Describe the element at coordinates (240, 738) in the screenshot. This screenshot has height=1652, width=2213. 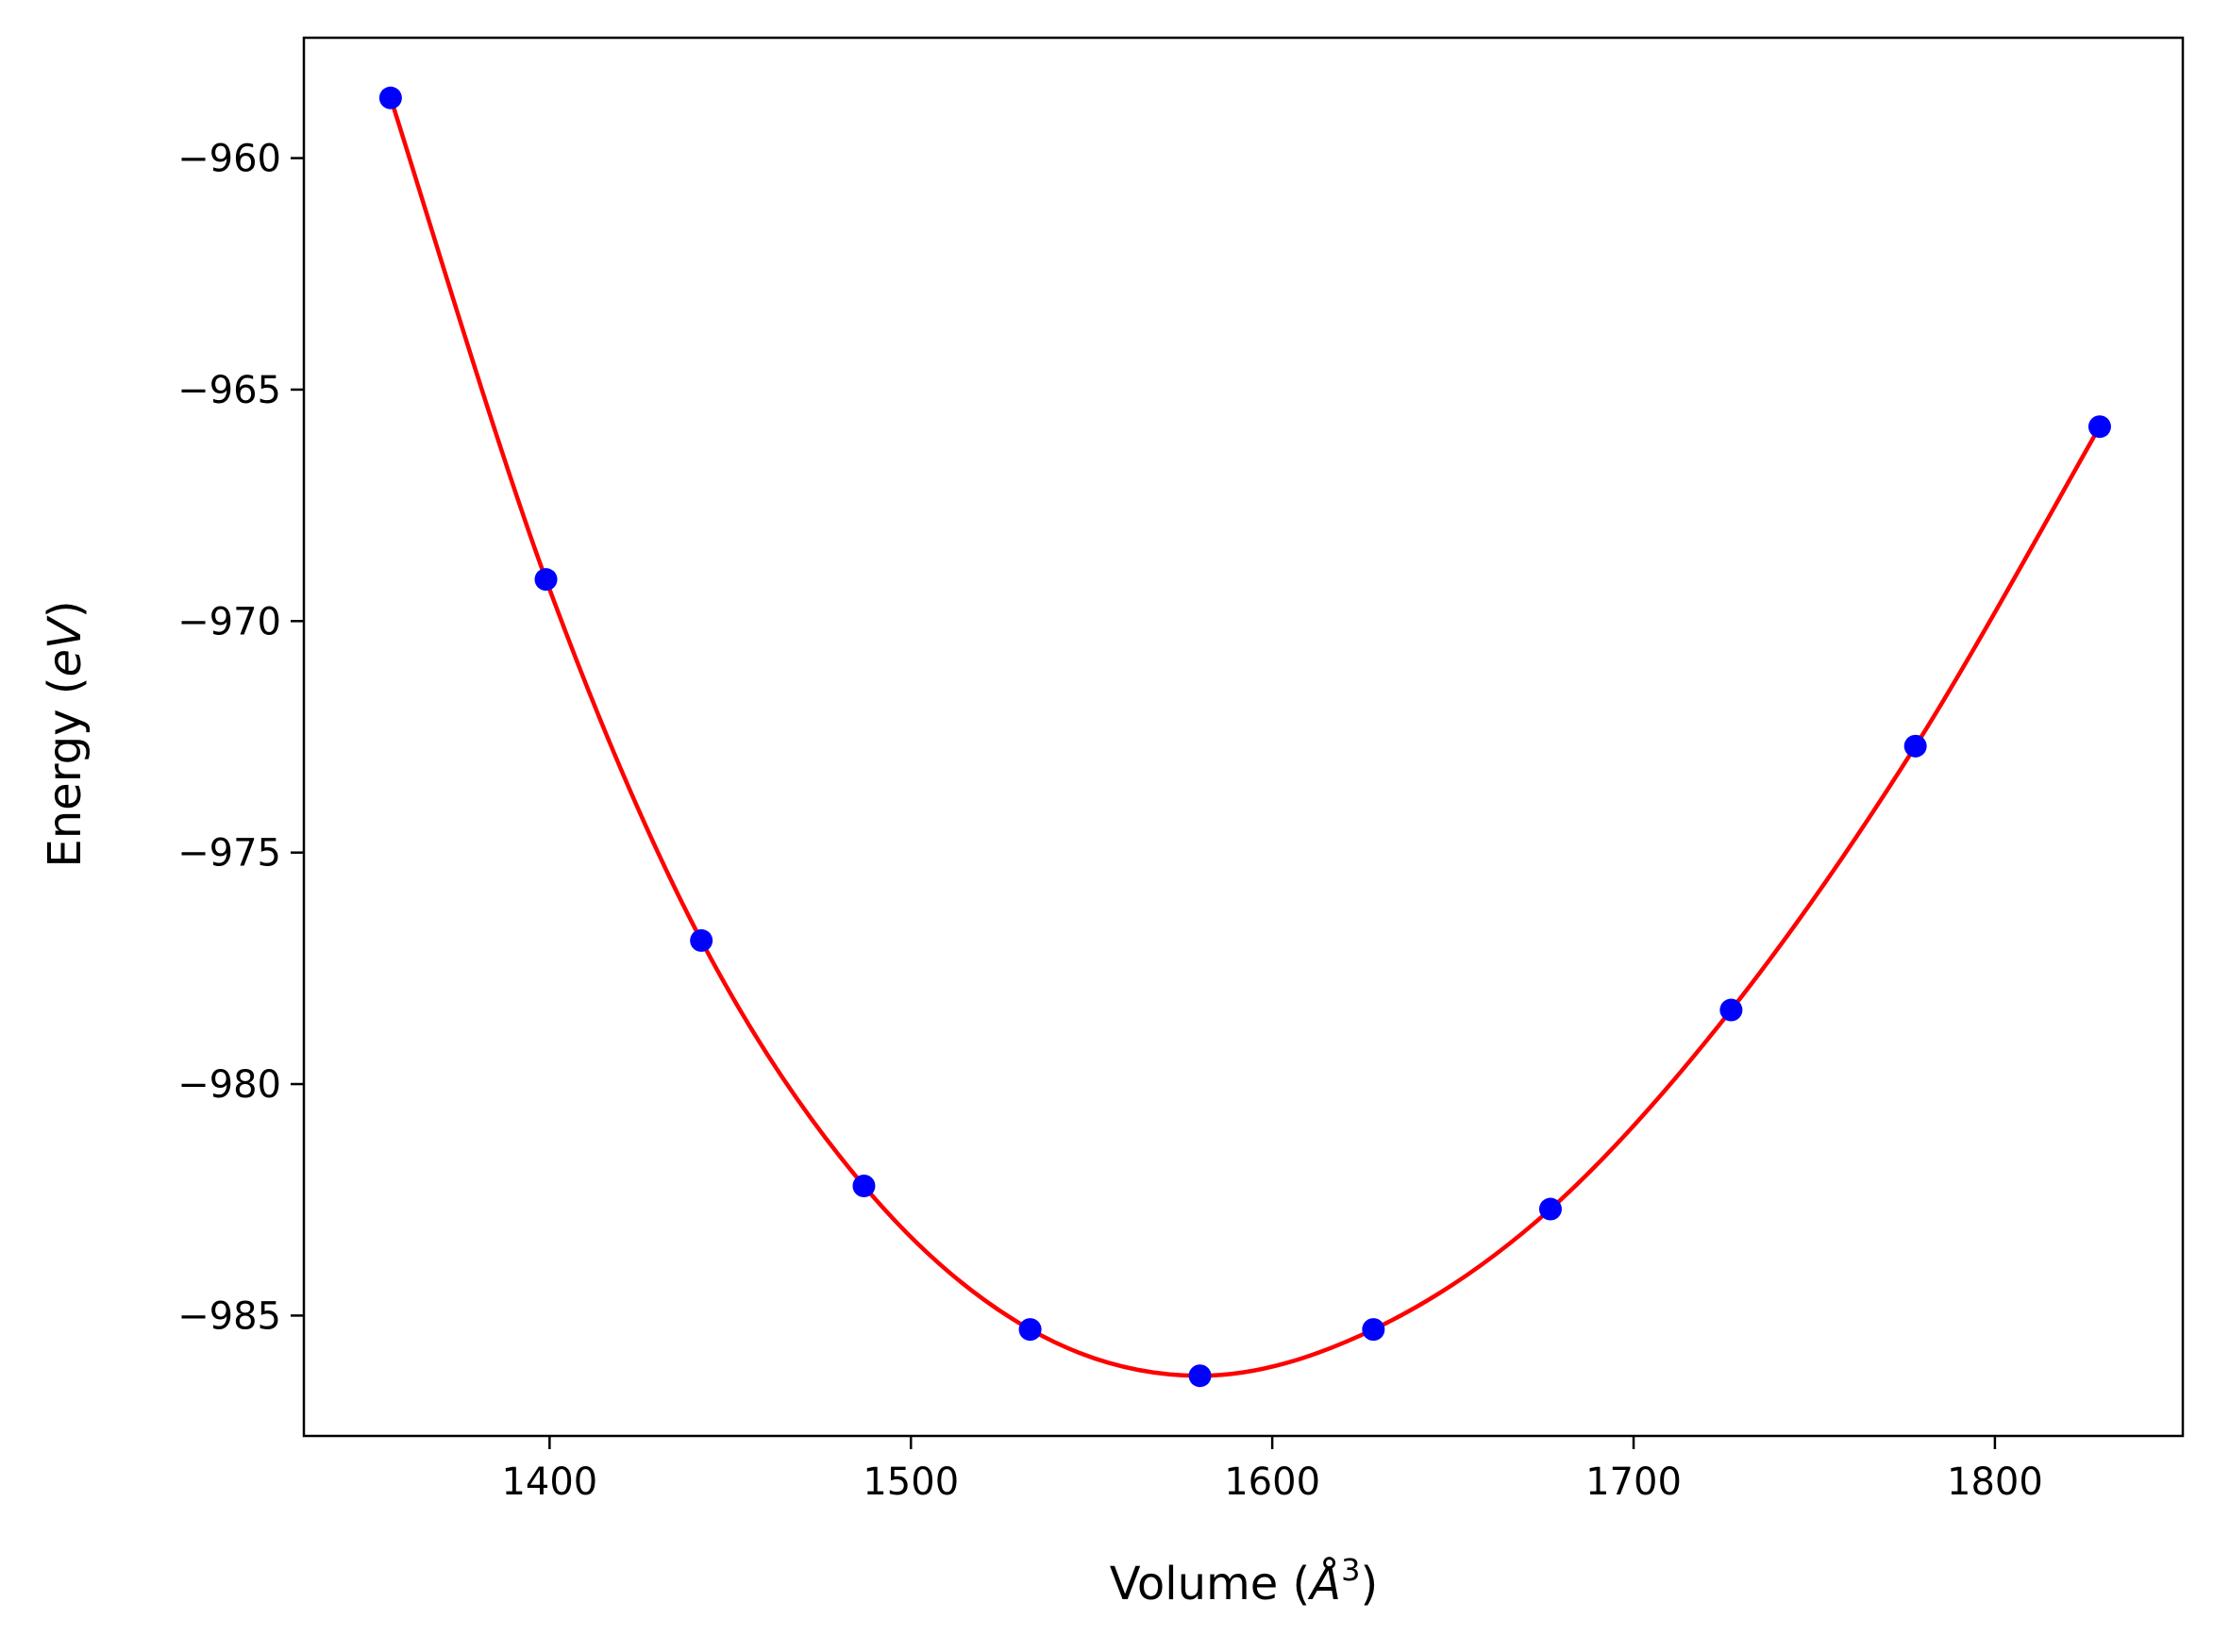
I see `y-axis-ticks: −960 −965 −970 −975 −980 −985` at that location.